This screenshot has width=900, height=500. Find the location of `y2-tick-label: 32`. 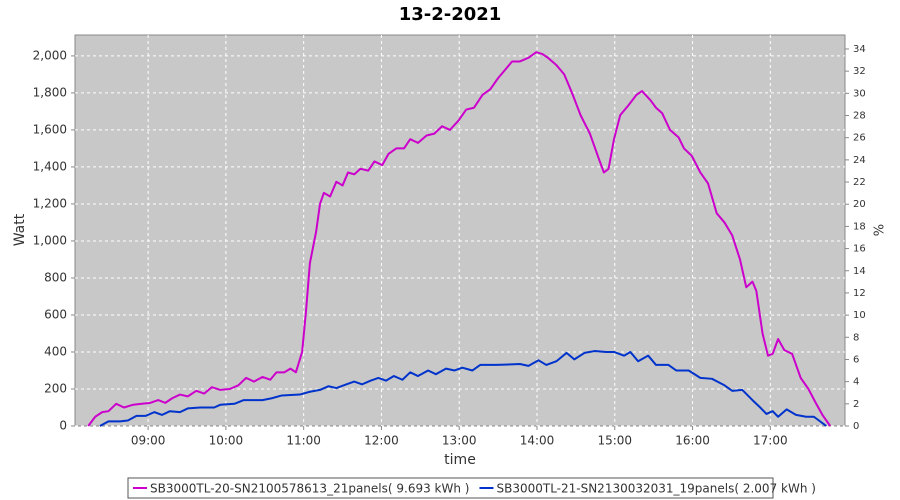

y2-tick-label: 32 is located at coordinates (859, 71).